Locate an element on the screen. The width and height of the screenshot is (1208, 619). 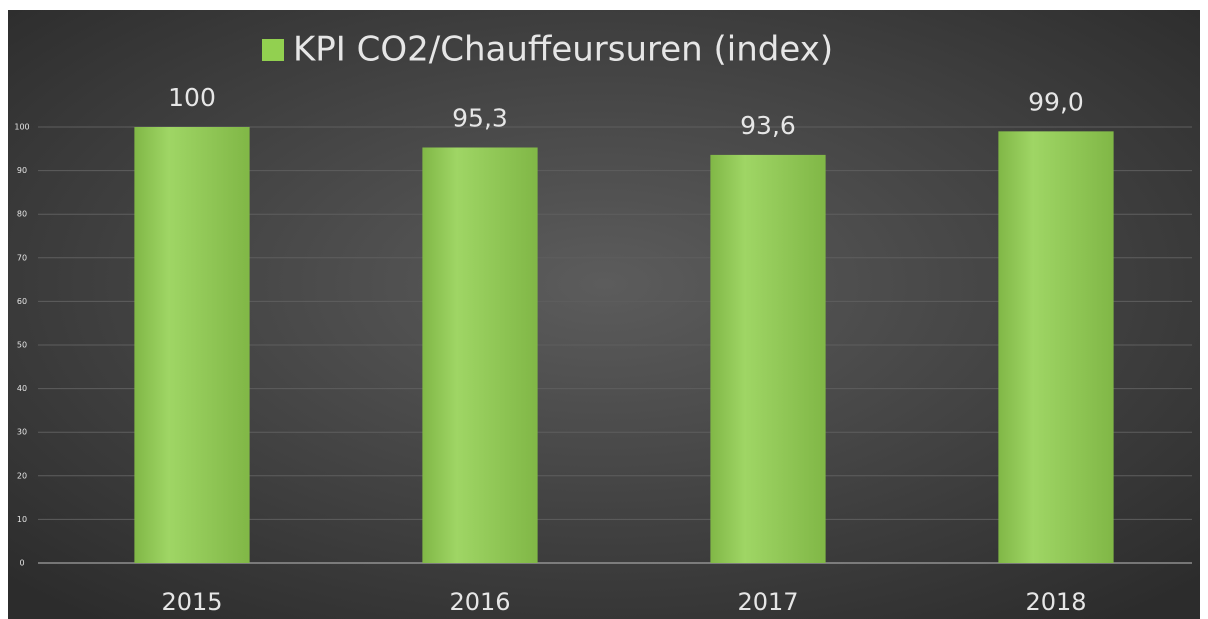
value-label: 93,6 is located at coordinates (768, 125).